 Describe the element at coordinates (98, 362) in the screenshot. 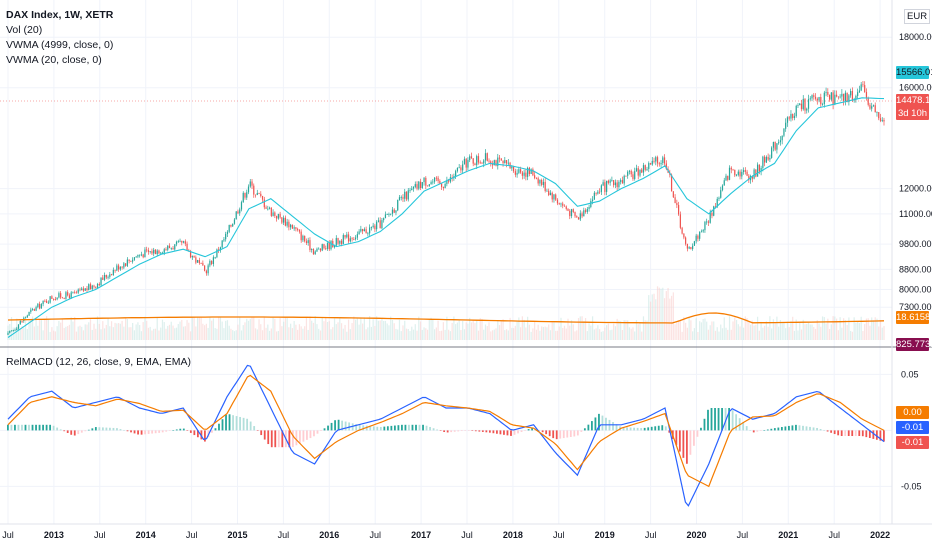

I see `relmacd-legend: RelMACD (12, 26, close, 9, EMA, EMA)` at that location.